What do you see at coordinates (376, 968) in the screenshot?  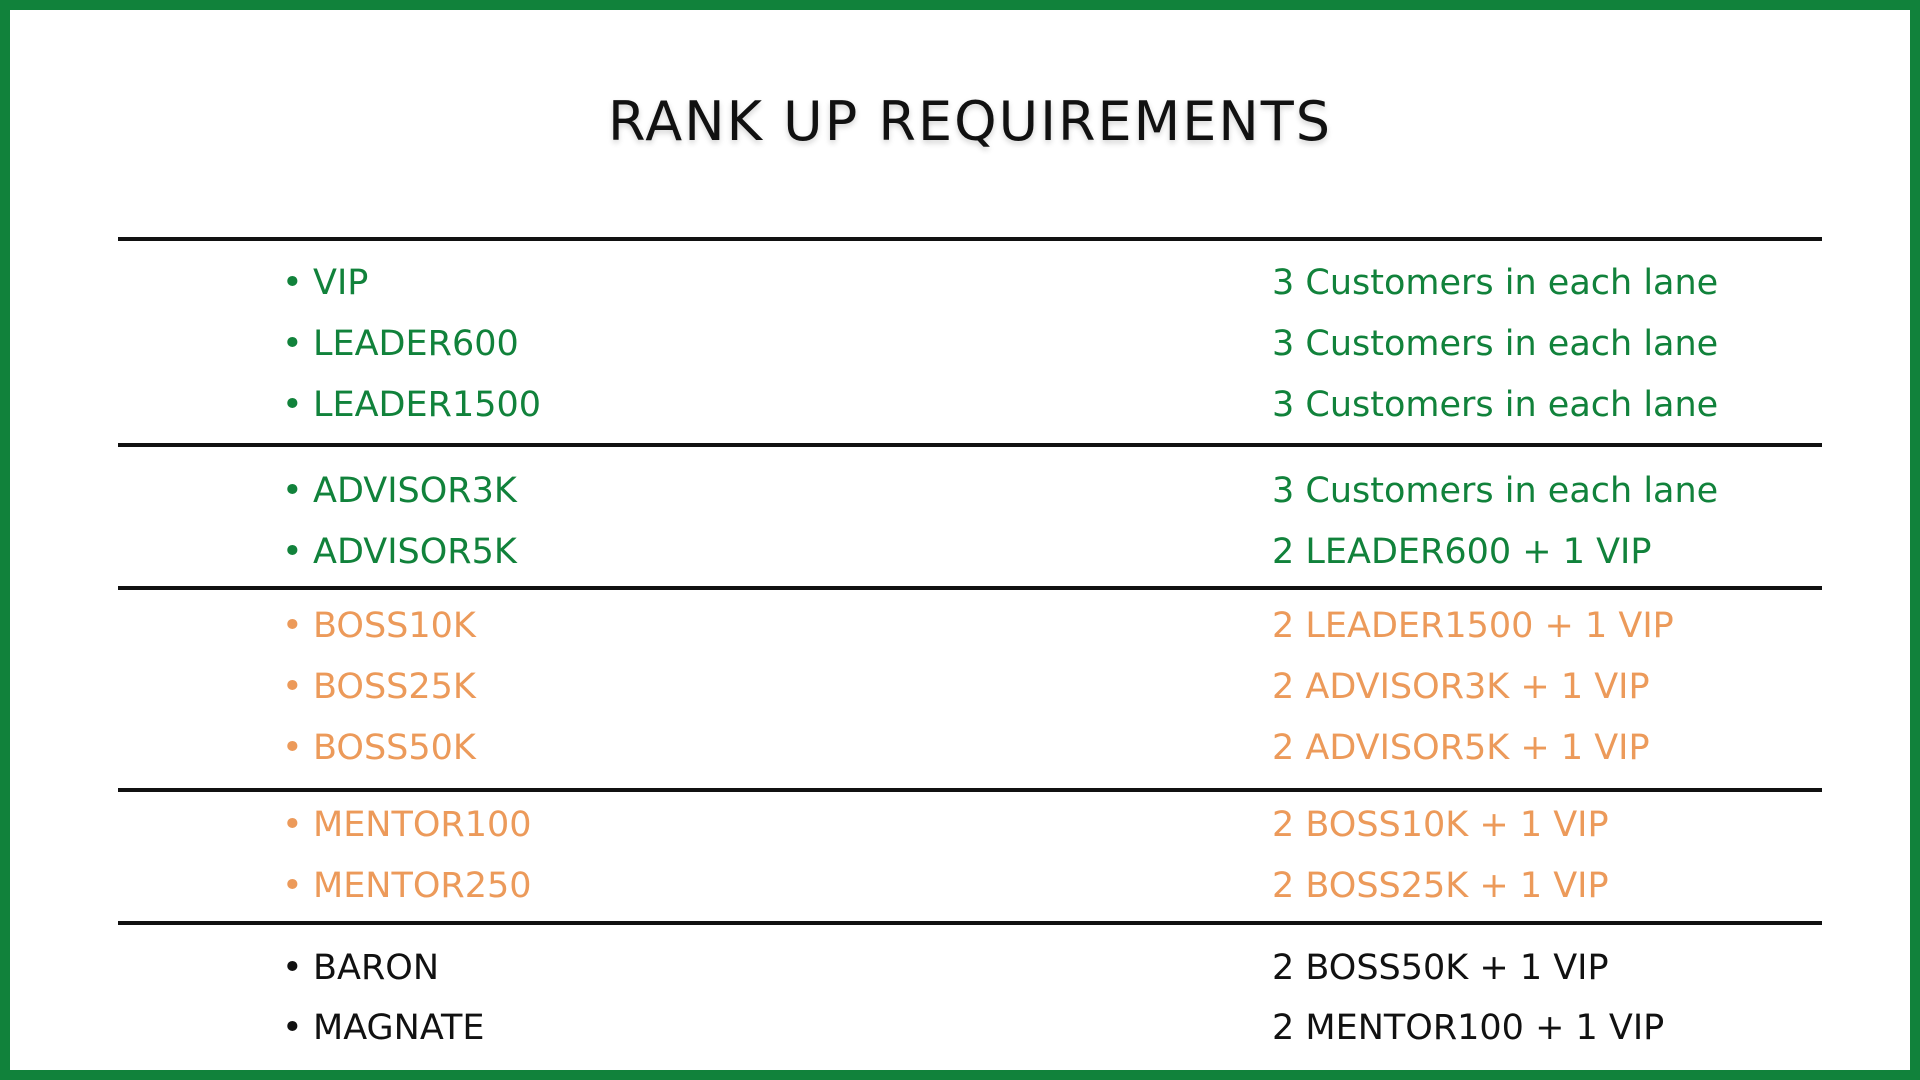 I see `rank-name: BARON` at bounding box center [376, 968].